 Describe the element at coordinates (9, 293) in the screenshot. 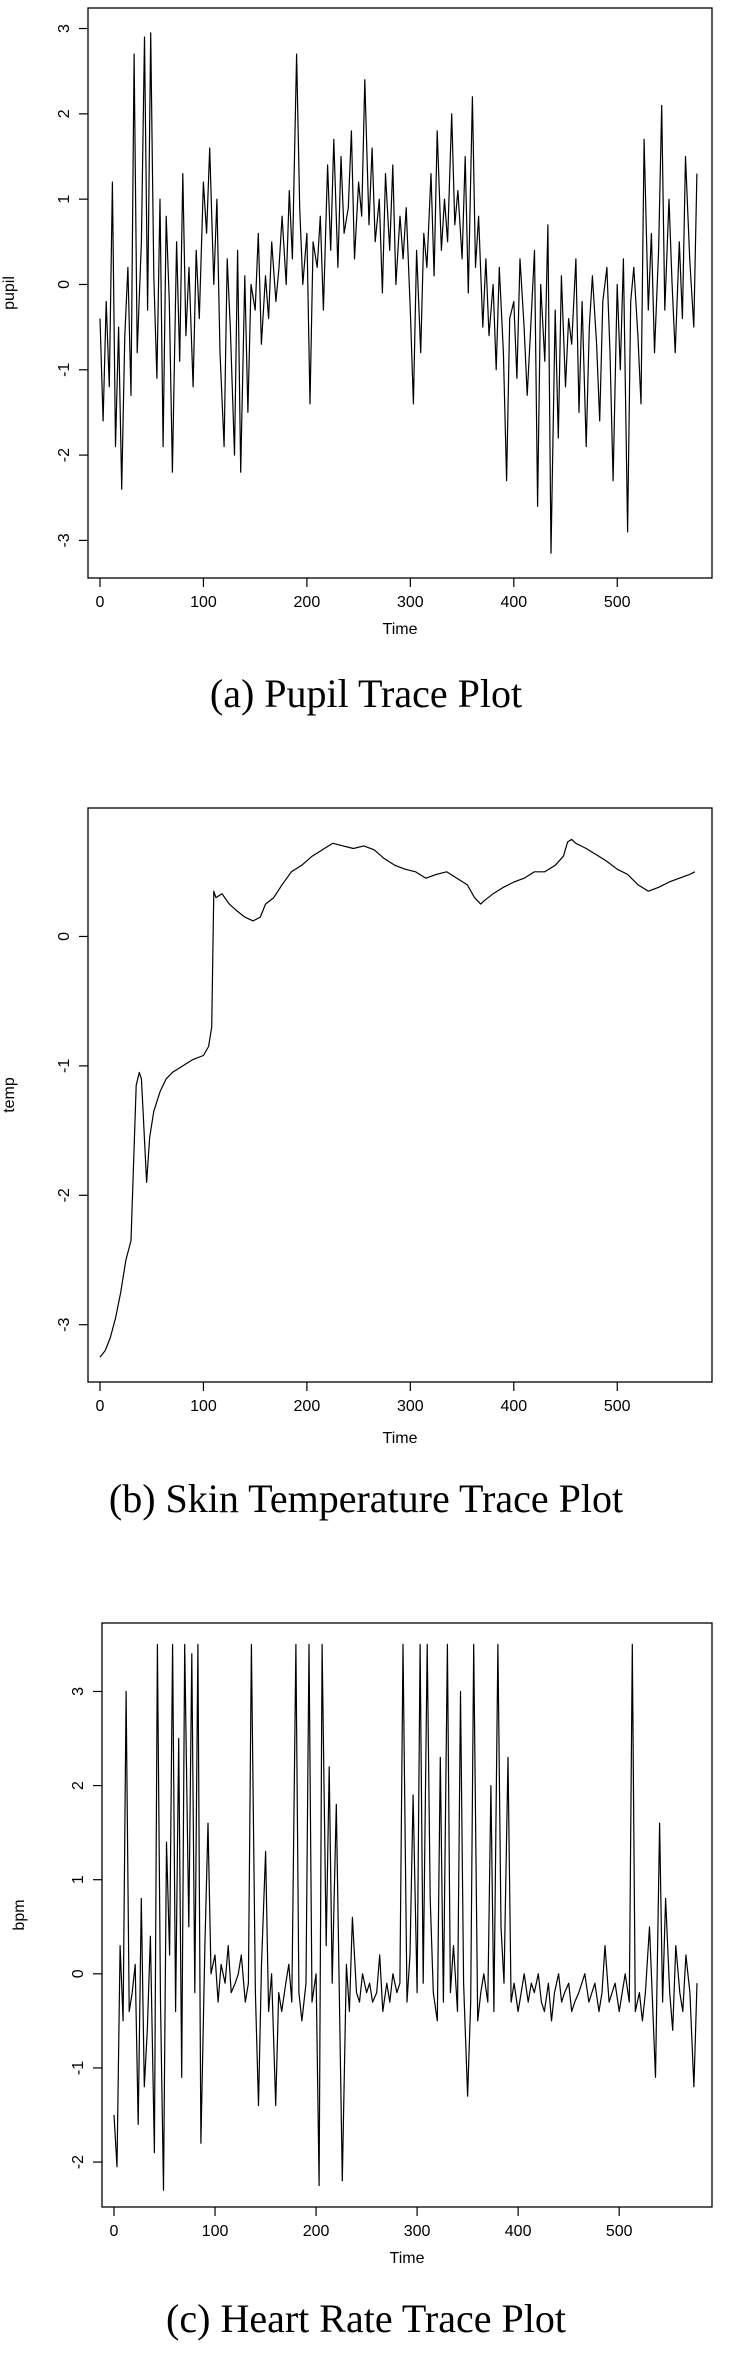

I see `y-axis-title: pupil` at that location.